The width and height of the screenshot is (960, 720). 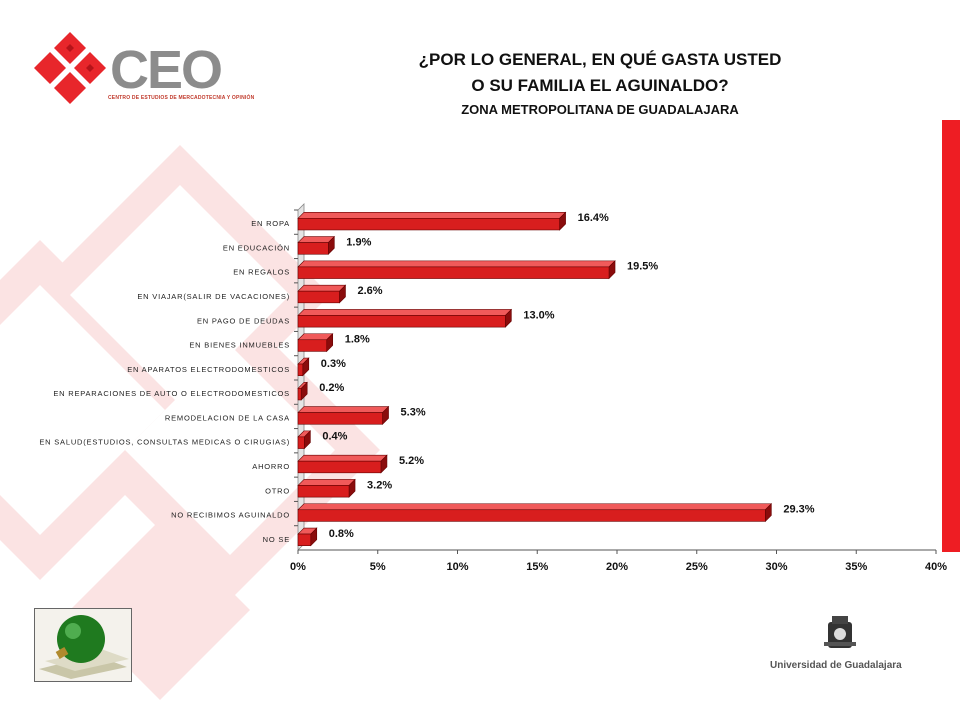 What do you see at coordinates (239, 345) in the screenshot?
I see `category-label: EN BIENES INMUEBLES` at bounding box center [239, 345].